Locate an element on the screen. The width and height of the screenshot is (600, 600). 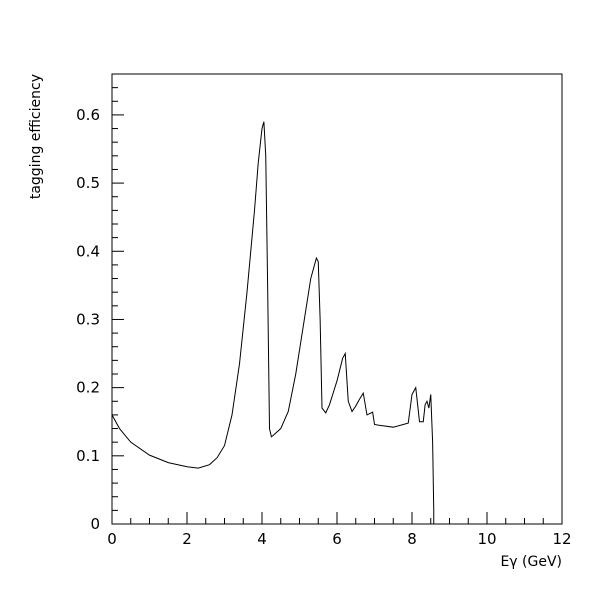
x-axis-label: Eγ (GeV) is located at coordinates (531, 562).